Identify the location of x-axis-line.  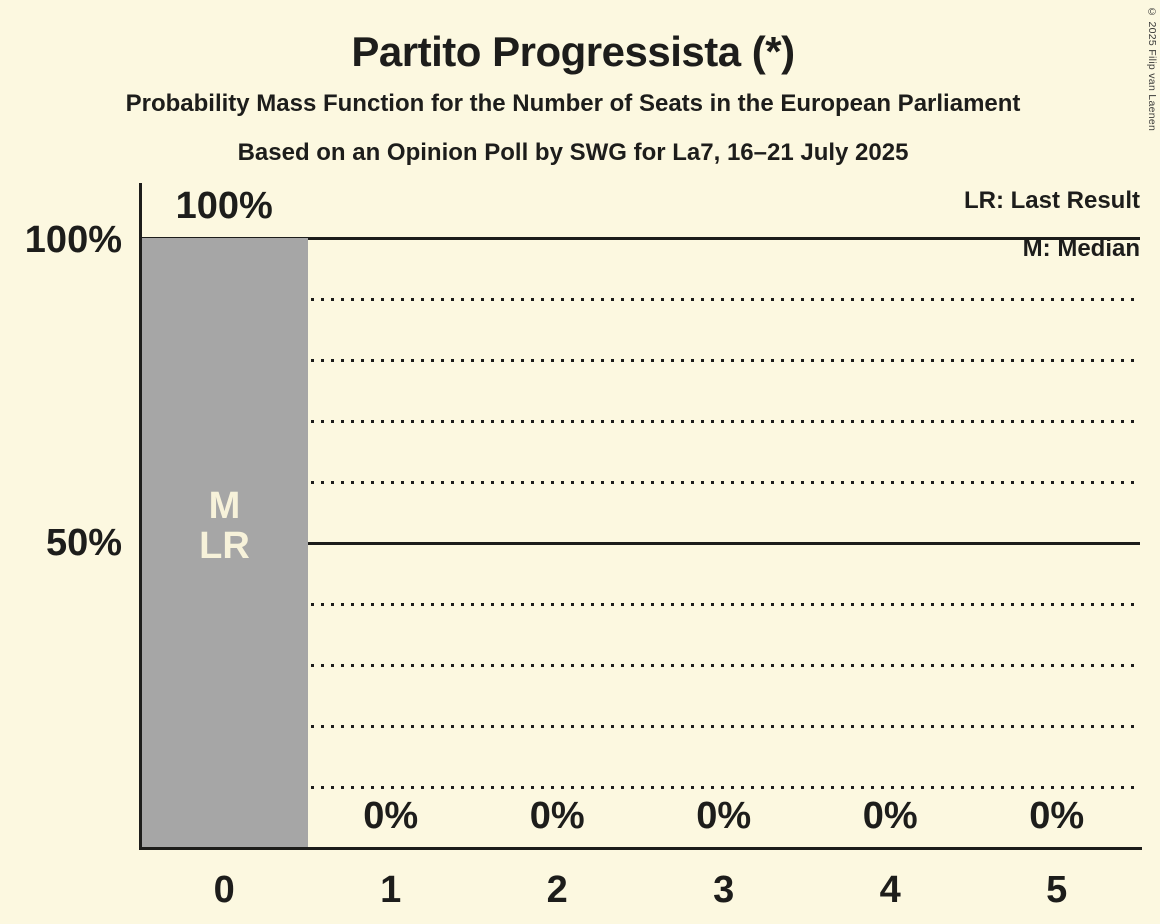
(640, 848).